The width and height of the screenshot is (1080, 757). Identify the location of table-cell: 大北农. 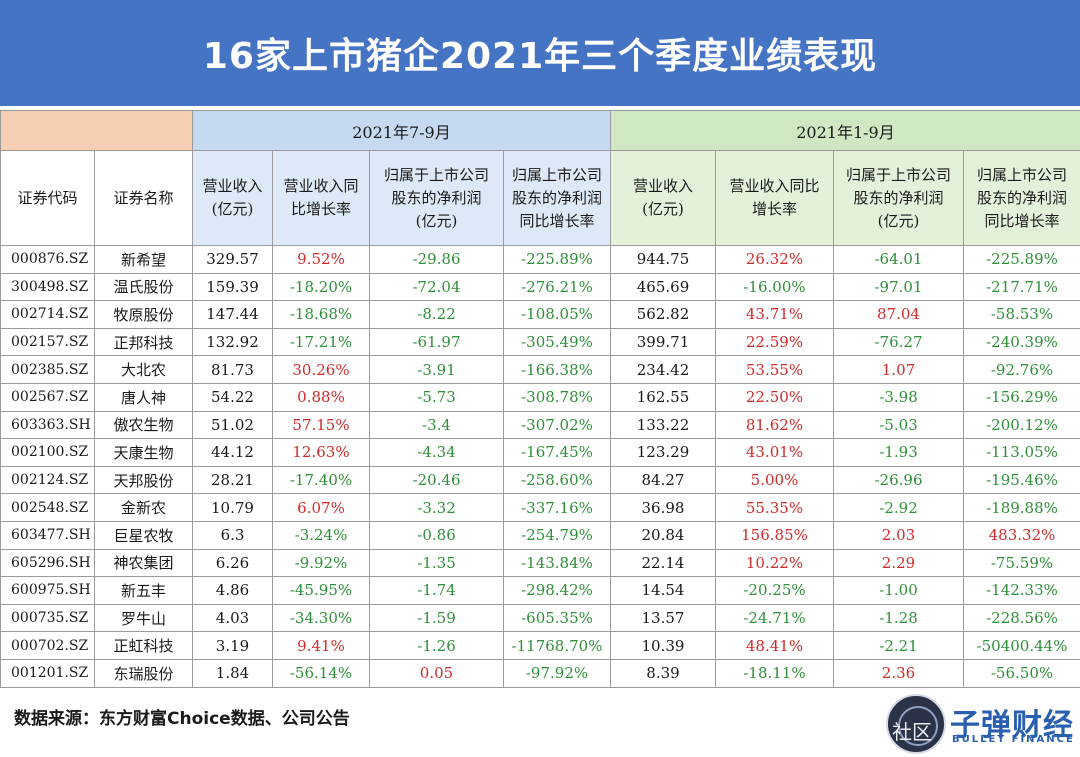
(143, 369).